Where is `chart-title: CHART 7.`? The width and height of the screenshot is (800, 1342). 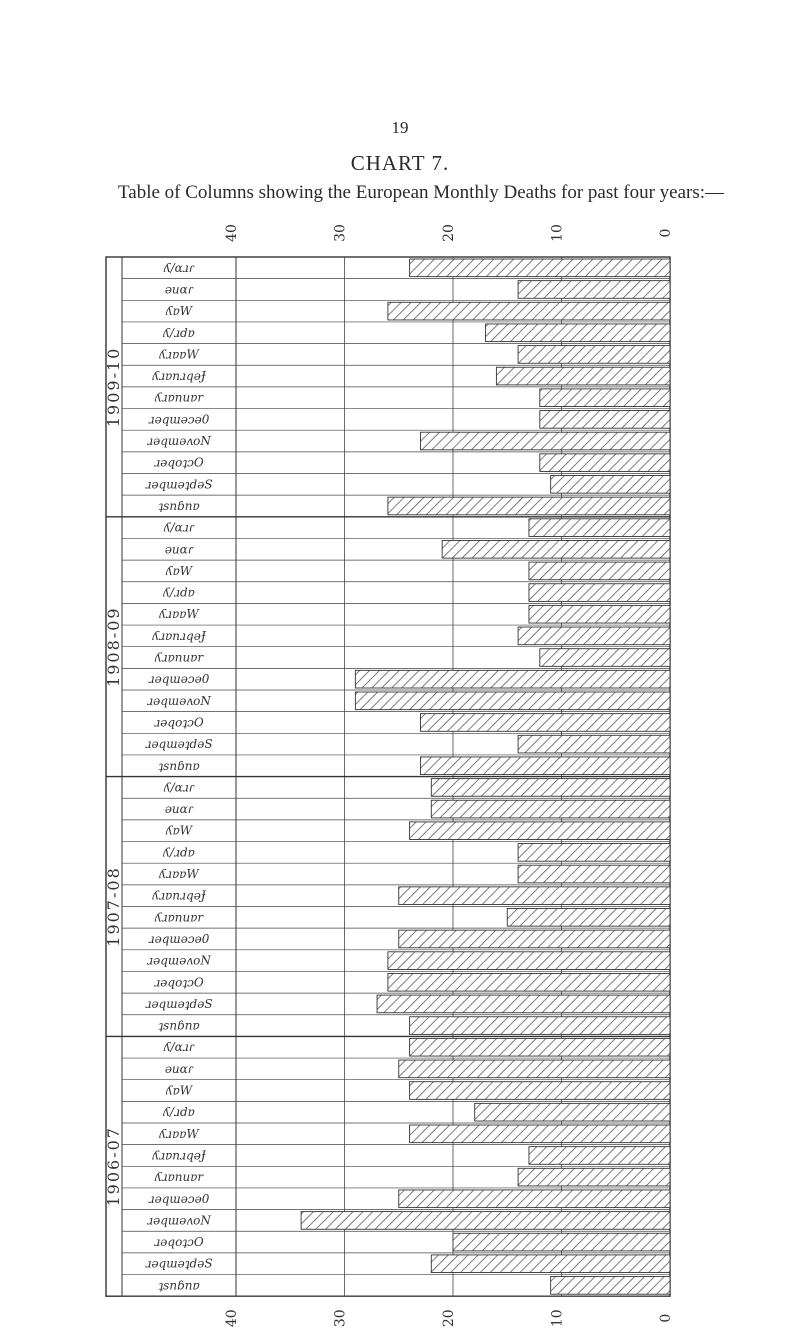
chart-title: CHART 7. is located at coordinates (400, 163).